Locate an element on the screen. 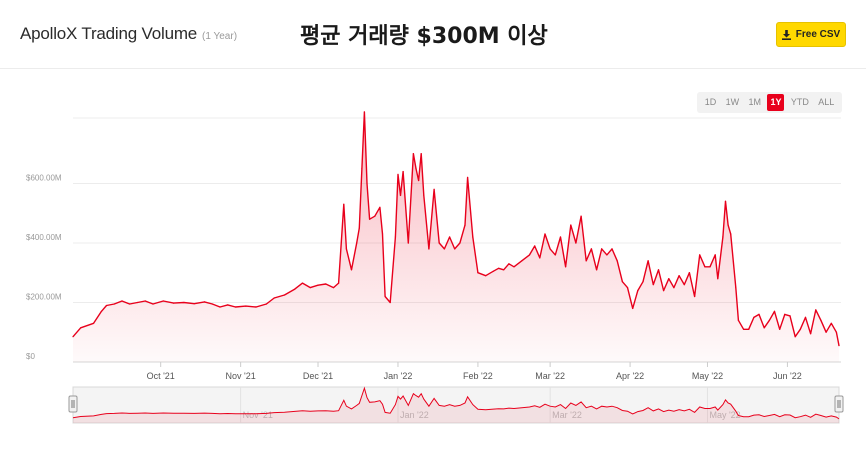  navigator-left-handle is located at coordinates (73, 404).